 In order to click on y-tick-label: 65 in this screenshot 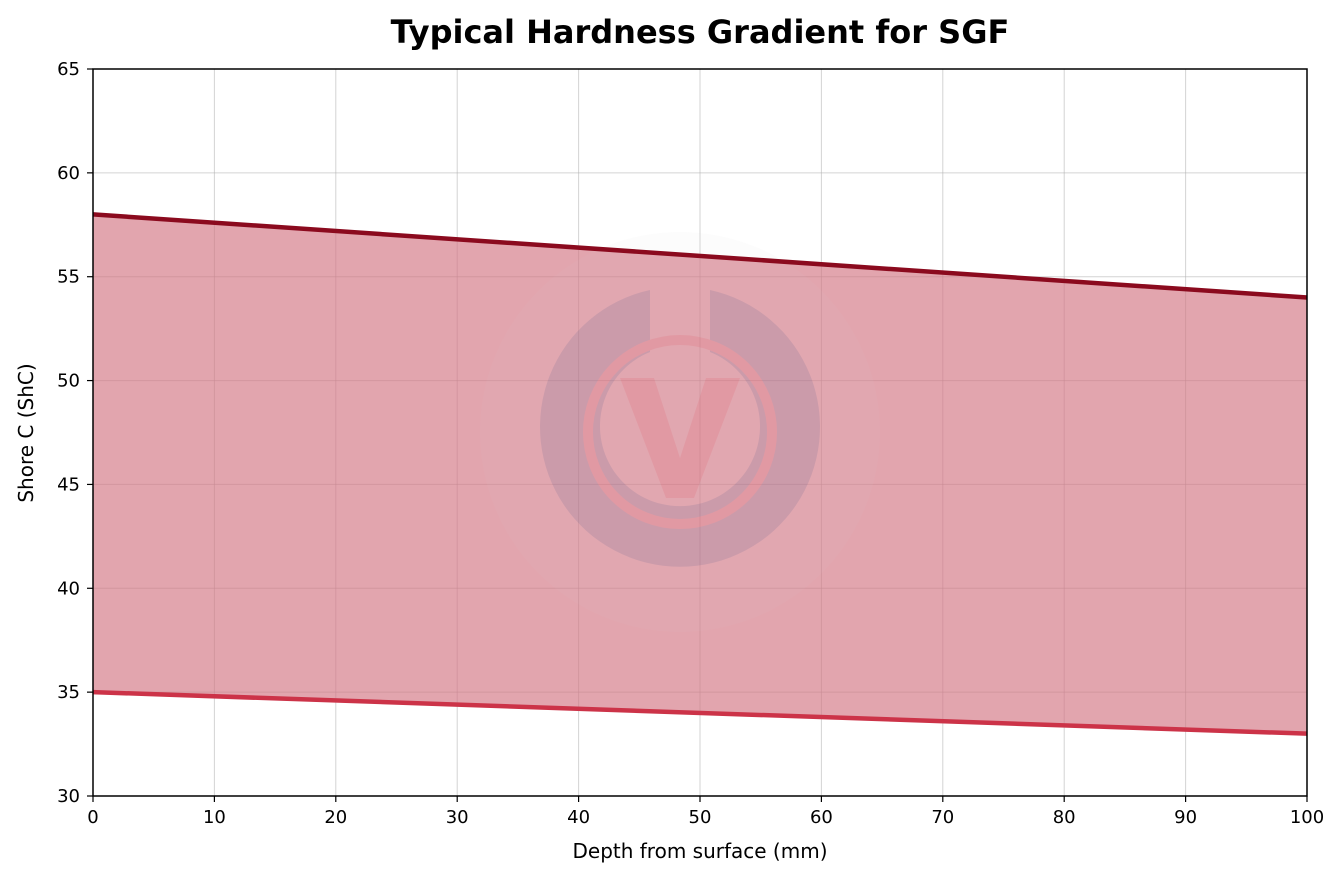, I will do `click(68, 69)`.